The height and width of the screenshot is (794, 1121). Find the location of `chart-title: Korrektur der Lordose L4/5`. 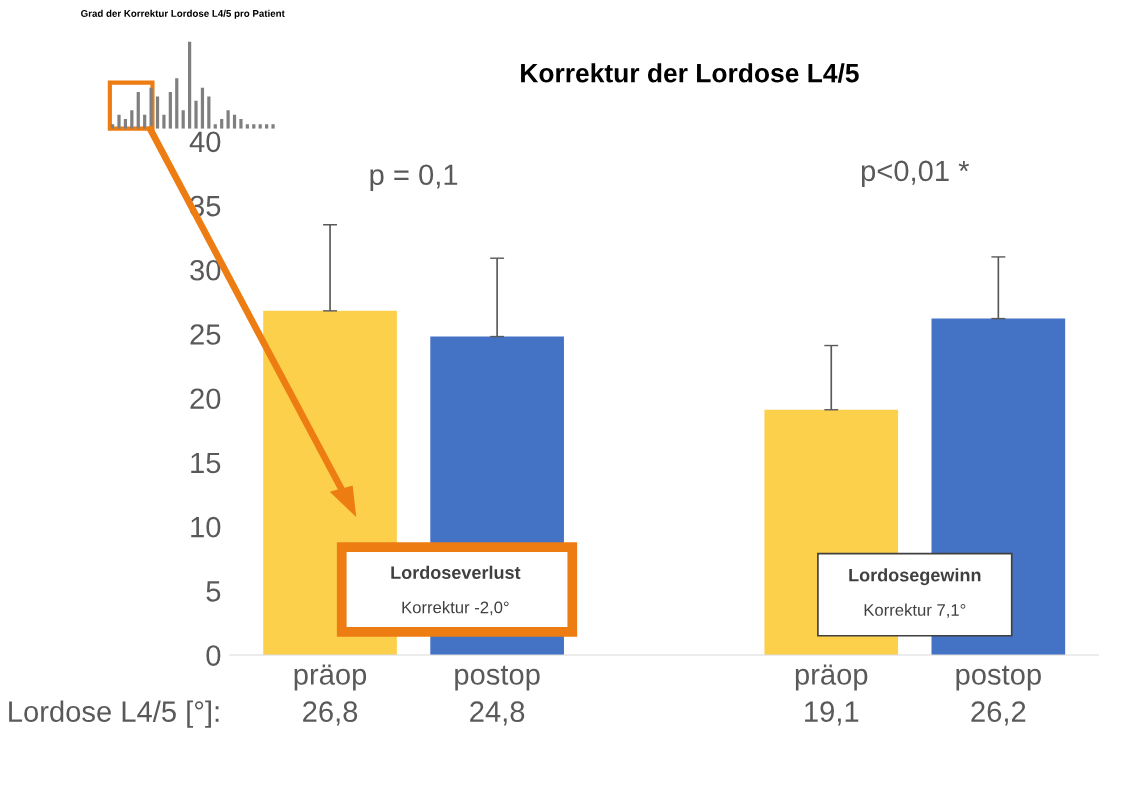

chart-title: Korrektur der Lordose L4/5 is located at coordinates (690, 73).